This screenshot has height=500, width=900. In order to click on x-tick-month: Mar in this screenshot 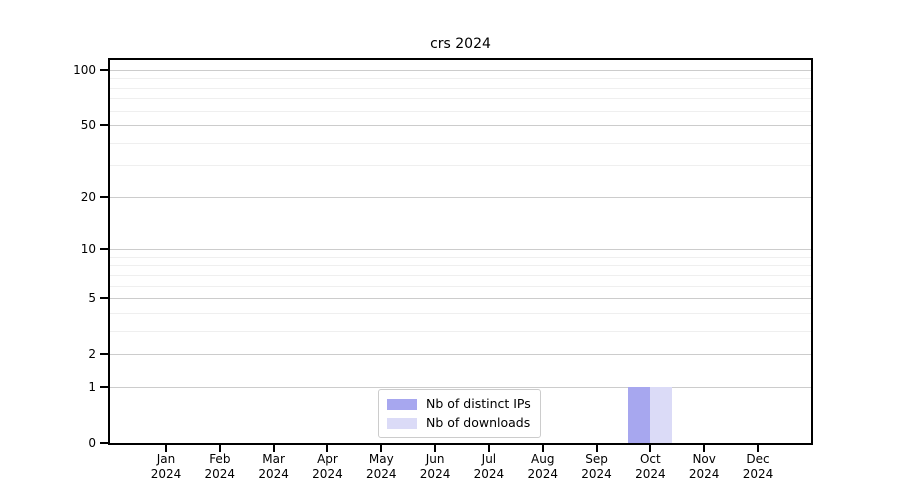, I will do `click(273, 459)`.